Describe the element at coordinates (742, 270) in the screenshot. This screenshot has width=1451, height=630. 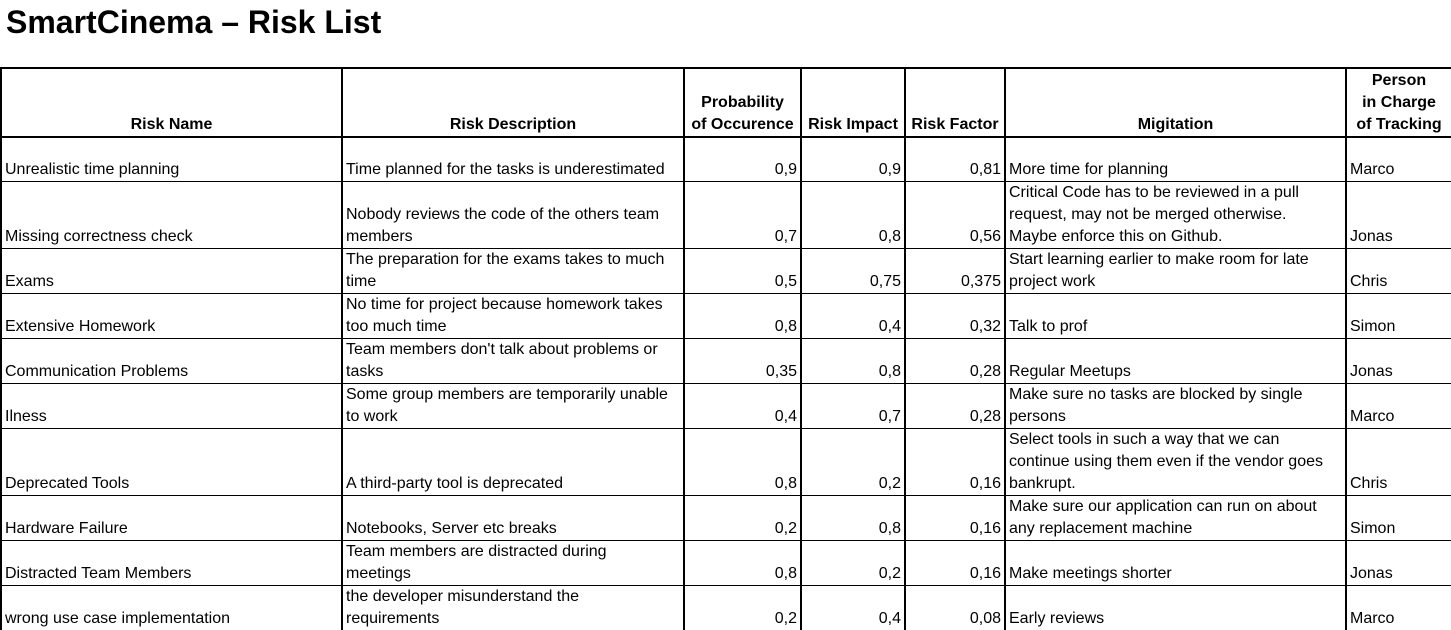
I see `probability-cell: 0,5` at that location.